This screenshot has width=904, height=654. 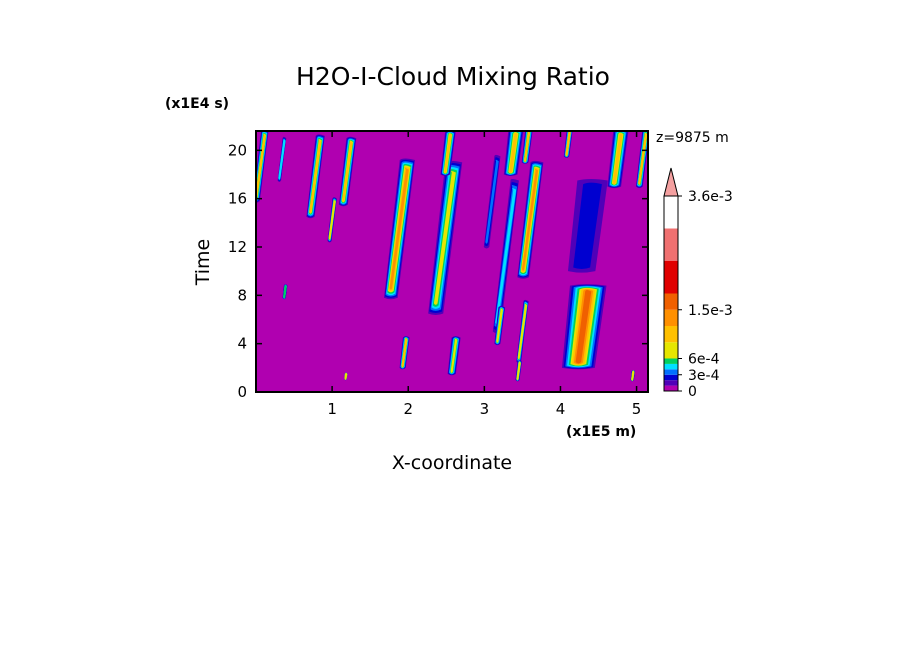 What do you see at coordinates (332, 409) in the screenshot?
I see `x-tick-label: 1` at bounding box center [332, 409].